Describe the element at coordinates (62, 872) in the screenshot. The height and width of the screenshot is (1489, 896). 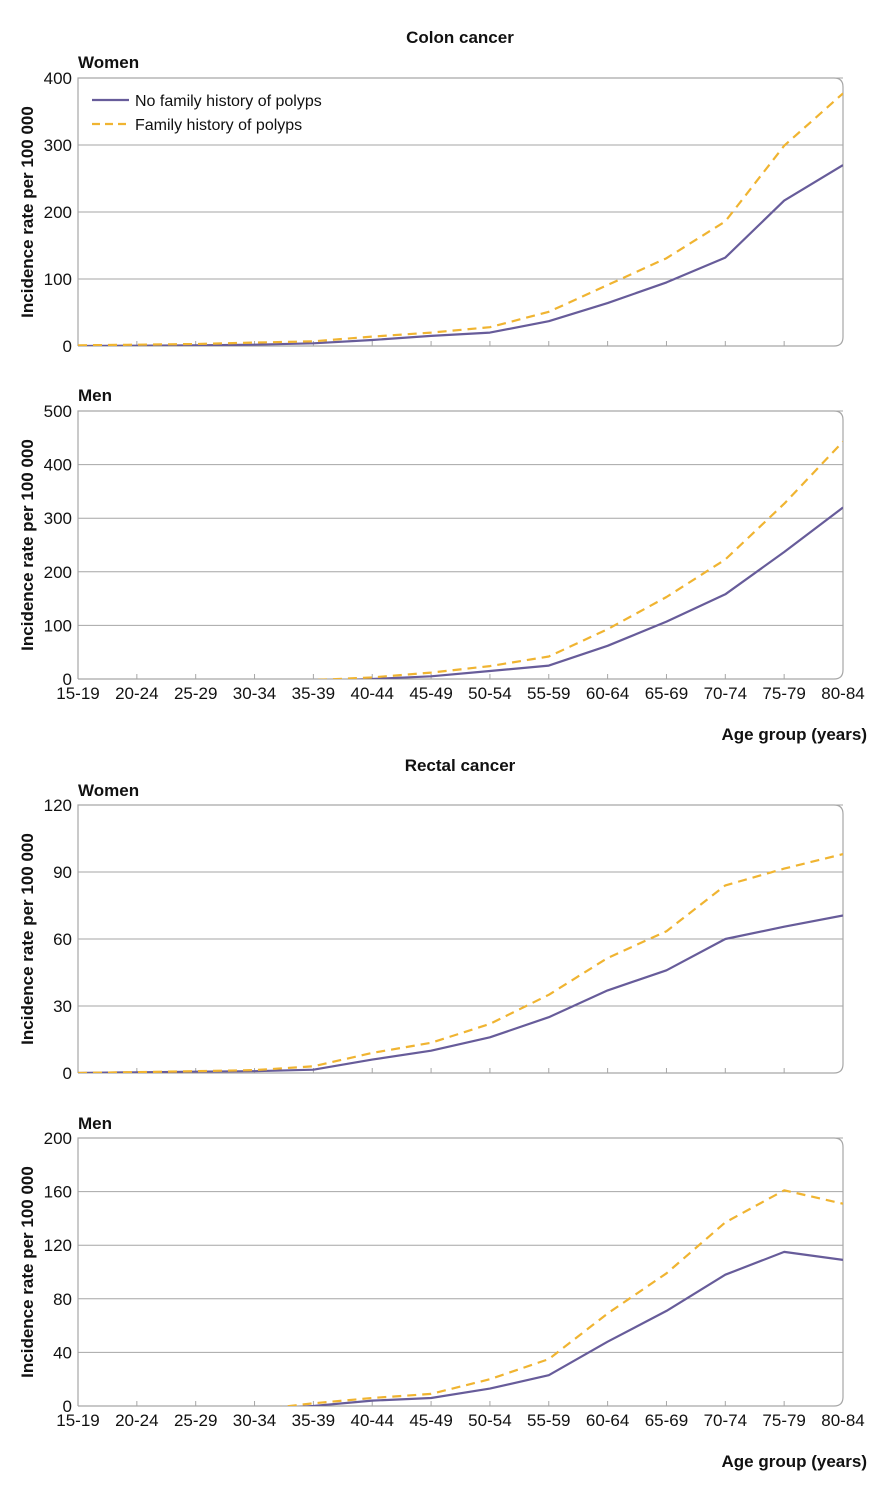
I see `y-tick-label: 90` at that location.